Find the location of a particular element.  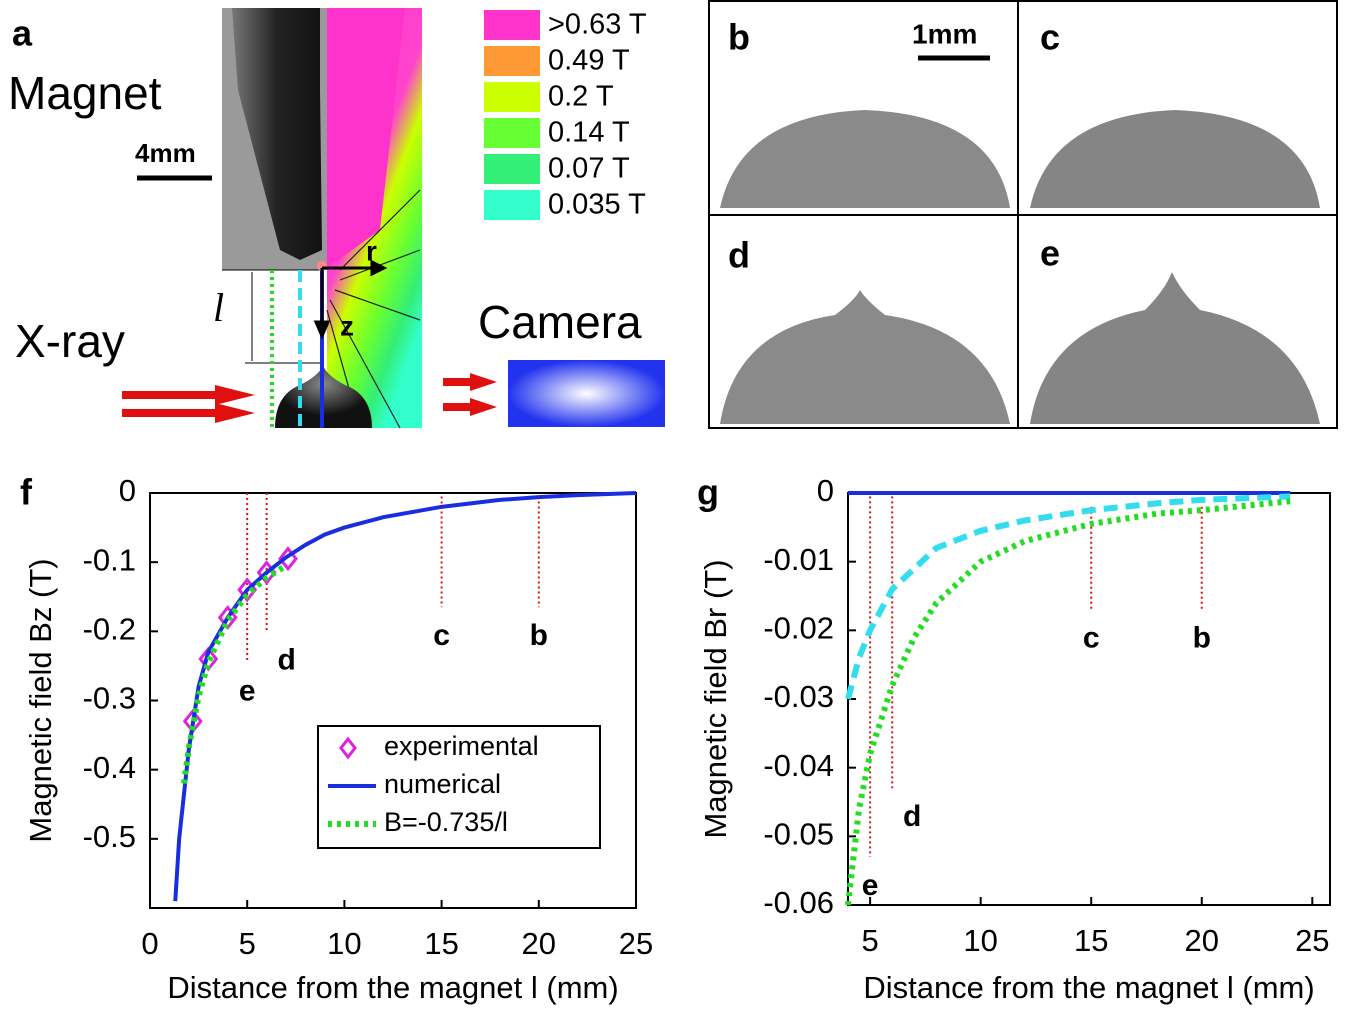

y-tick-label: -0.2 is located at coordinates (109, 629).